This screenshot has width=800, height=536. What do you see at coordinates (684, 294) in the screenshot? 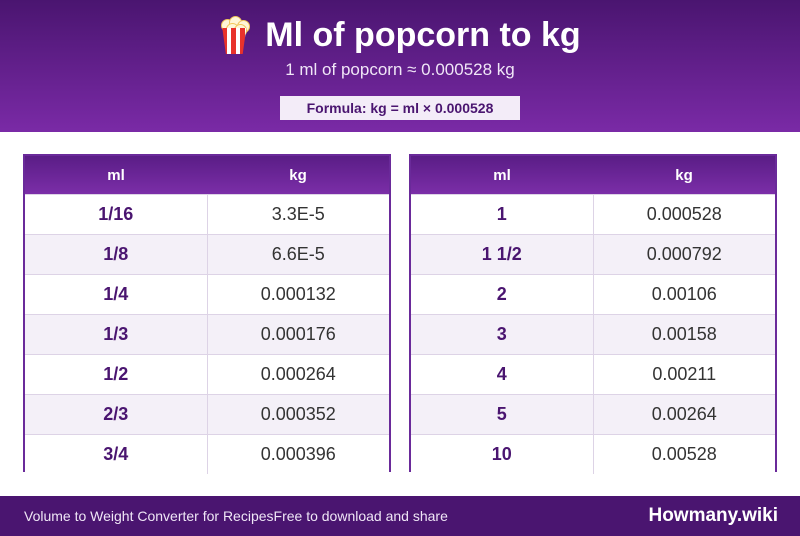
I see `kg-cell: 0.00106` at bounding box center [684, 294].